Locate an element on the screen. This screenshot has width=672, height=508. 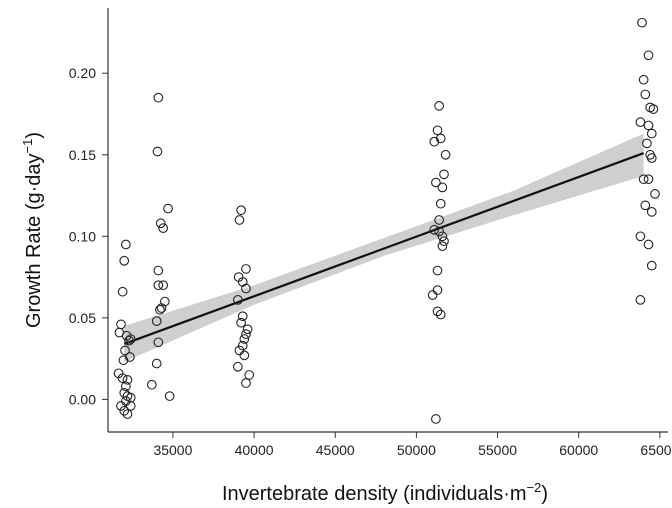
x-tick-label: 40000 is located at coordinates (254, 450).